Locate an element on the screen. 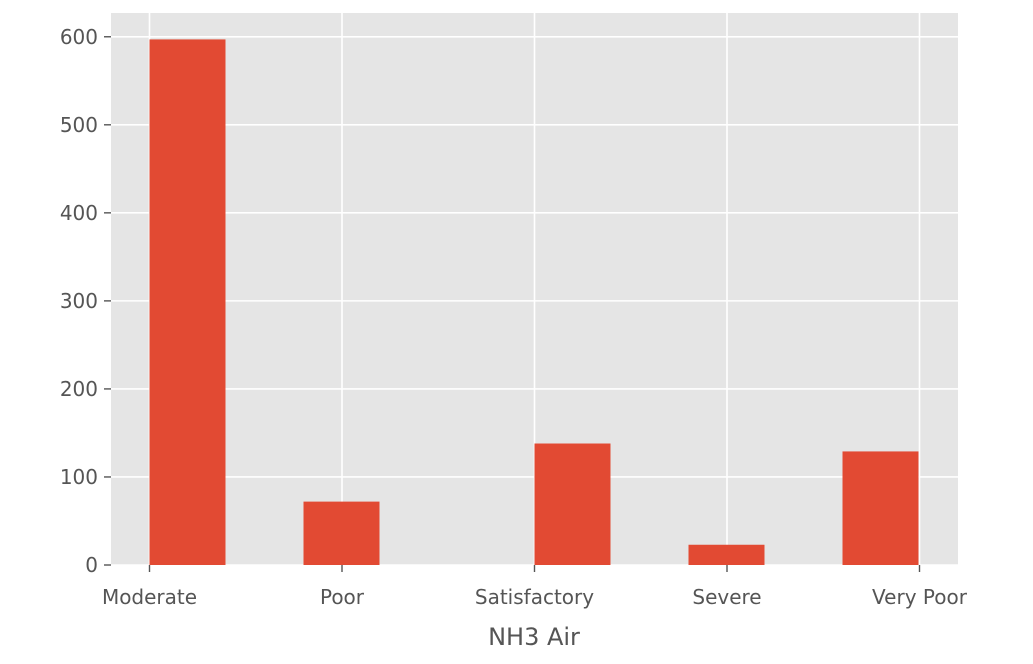 This screenshot has height=664, width=1033. y-tick-label: 400 is located at coordinates (79, 213).